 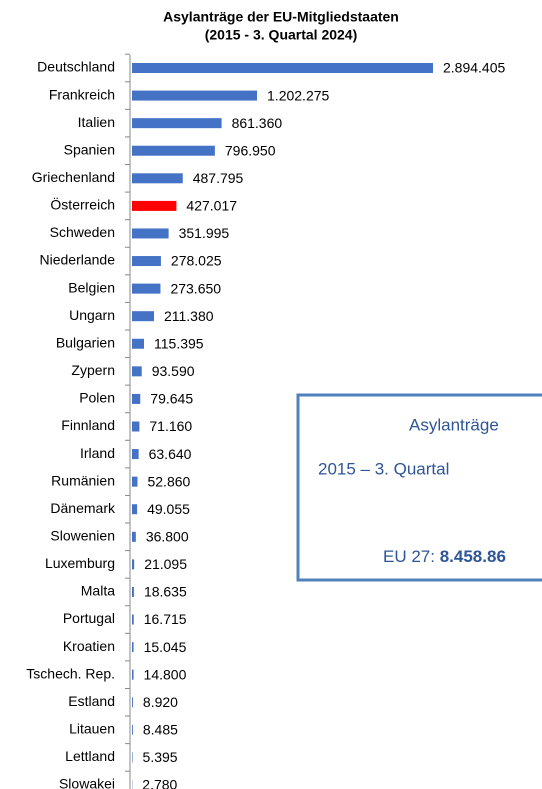 I want to click on category-label: Deutschland, so click(x=76, y=67).